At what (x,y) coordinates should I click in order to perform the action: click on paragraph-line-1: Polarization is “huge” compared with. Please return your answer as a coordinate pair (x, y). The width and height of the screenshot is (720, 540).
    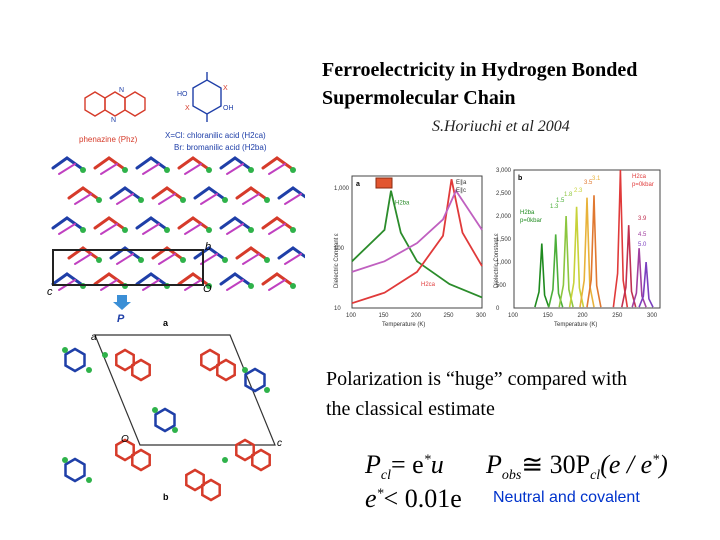
    Looking at the image, I should click on (477, 379).